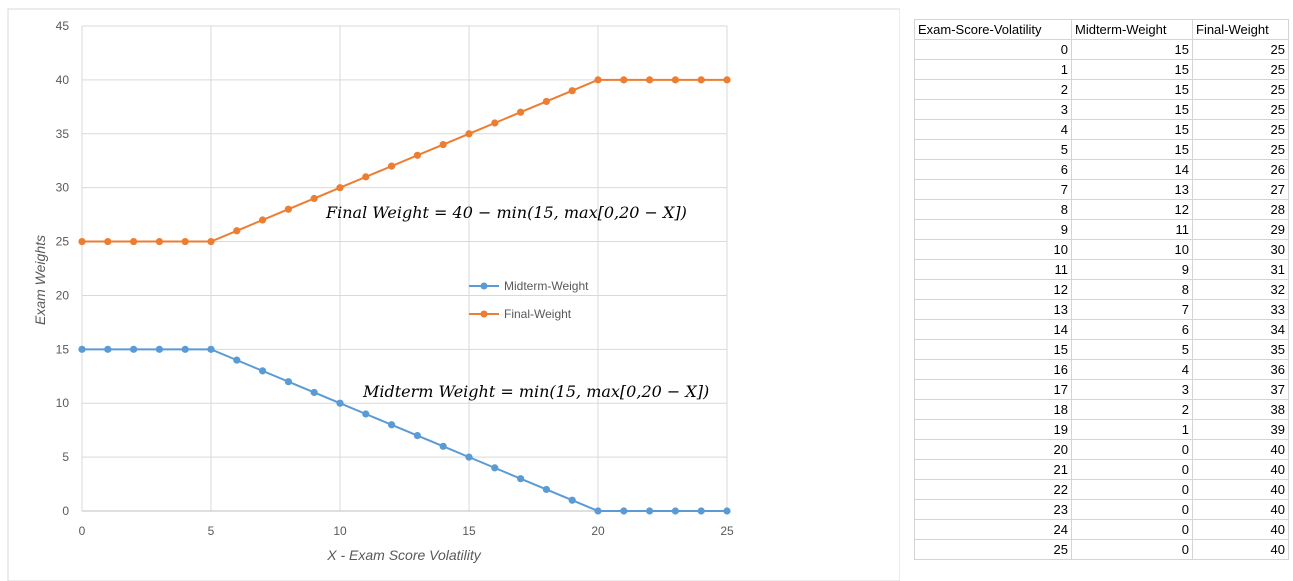  I want to click on y-tick-label: 45, so click(63, 26).